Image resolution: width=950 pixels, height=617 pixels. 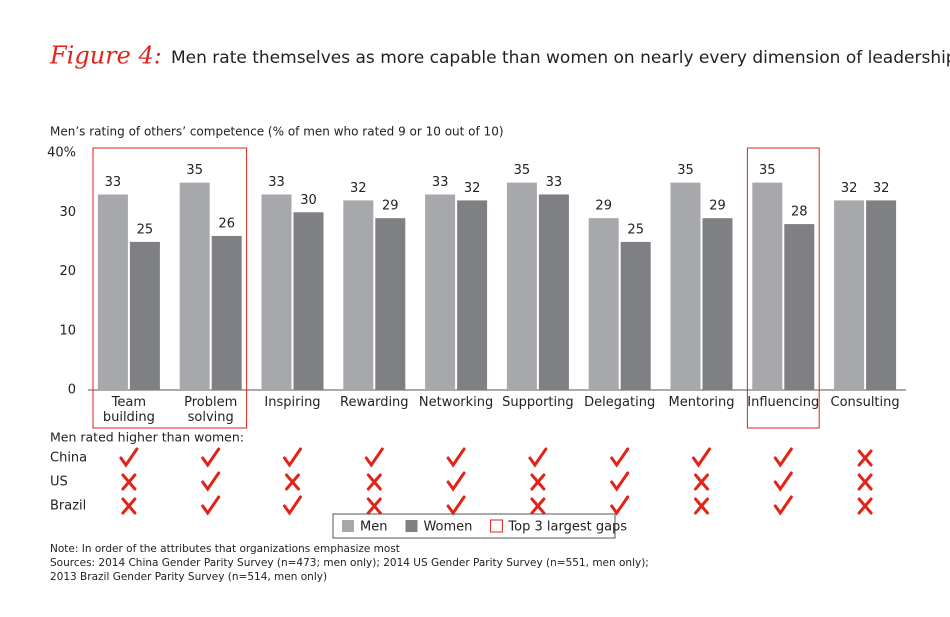 I want to click on x-tick-label: Inspiring, so click(x=292, y=402).